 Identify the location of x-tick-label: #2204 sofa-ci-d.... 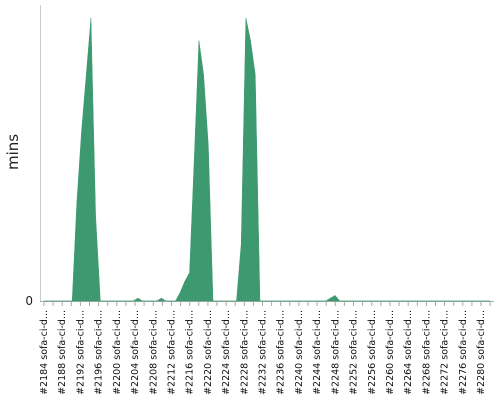
(135, 352).